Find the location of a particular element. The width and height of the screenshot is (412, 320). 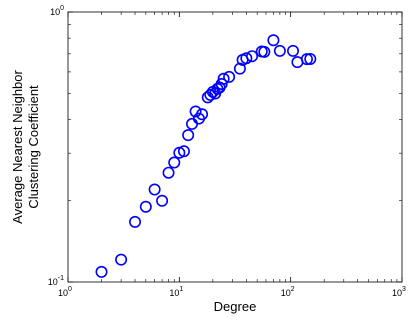

y-tick-label: 10⁻¹ is located at coordinates (56, 281).